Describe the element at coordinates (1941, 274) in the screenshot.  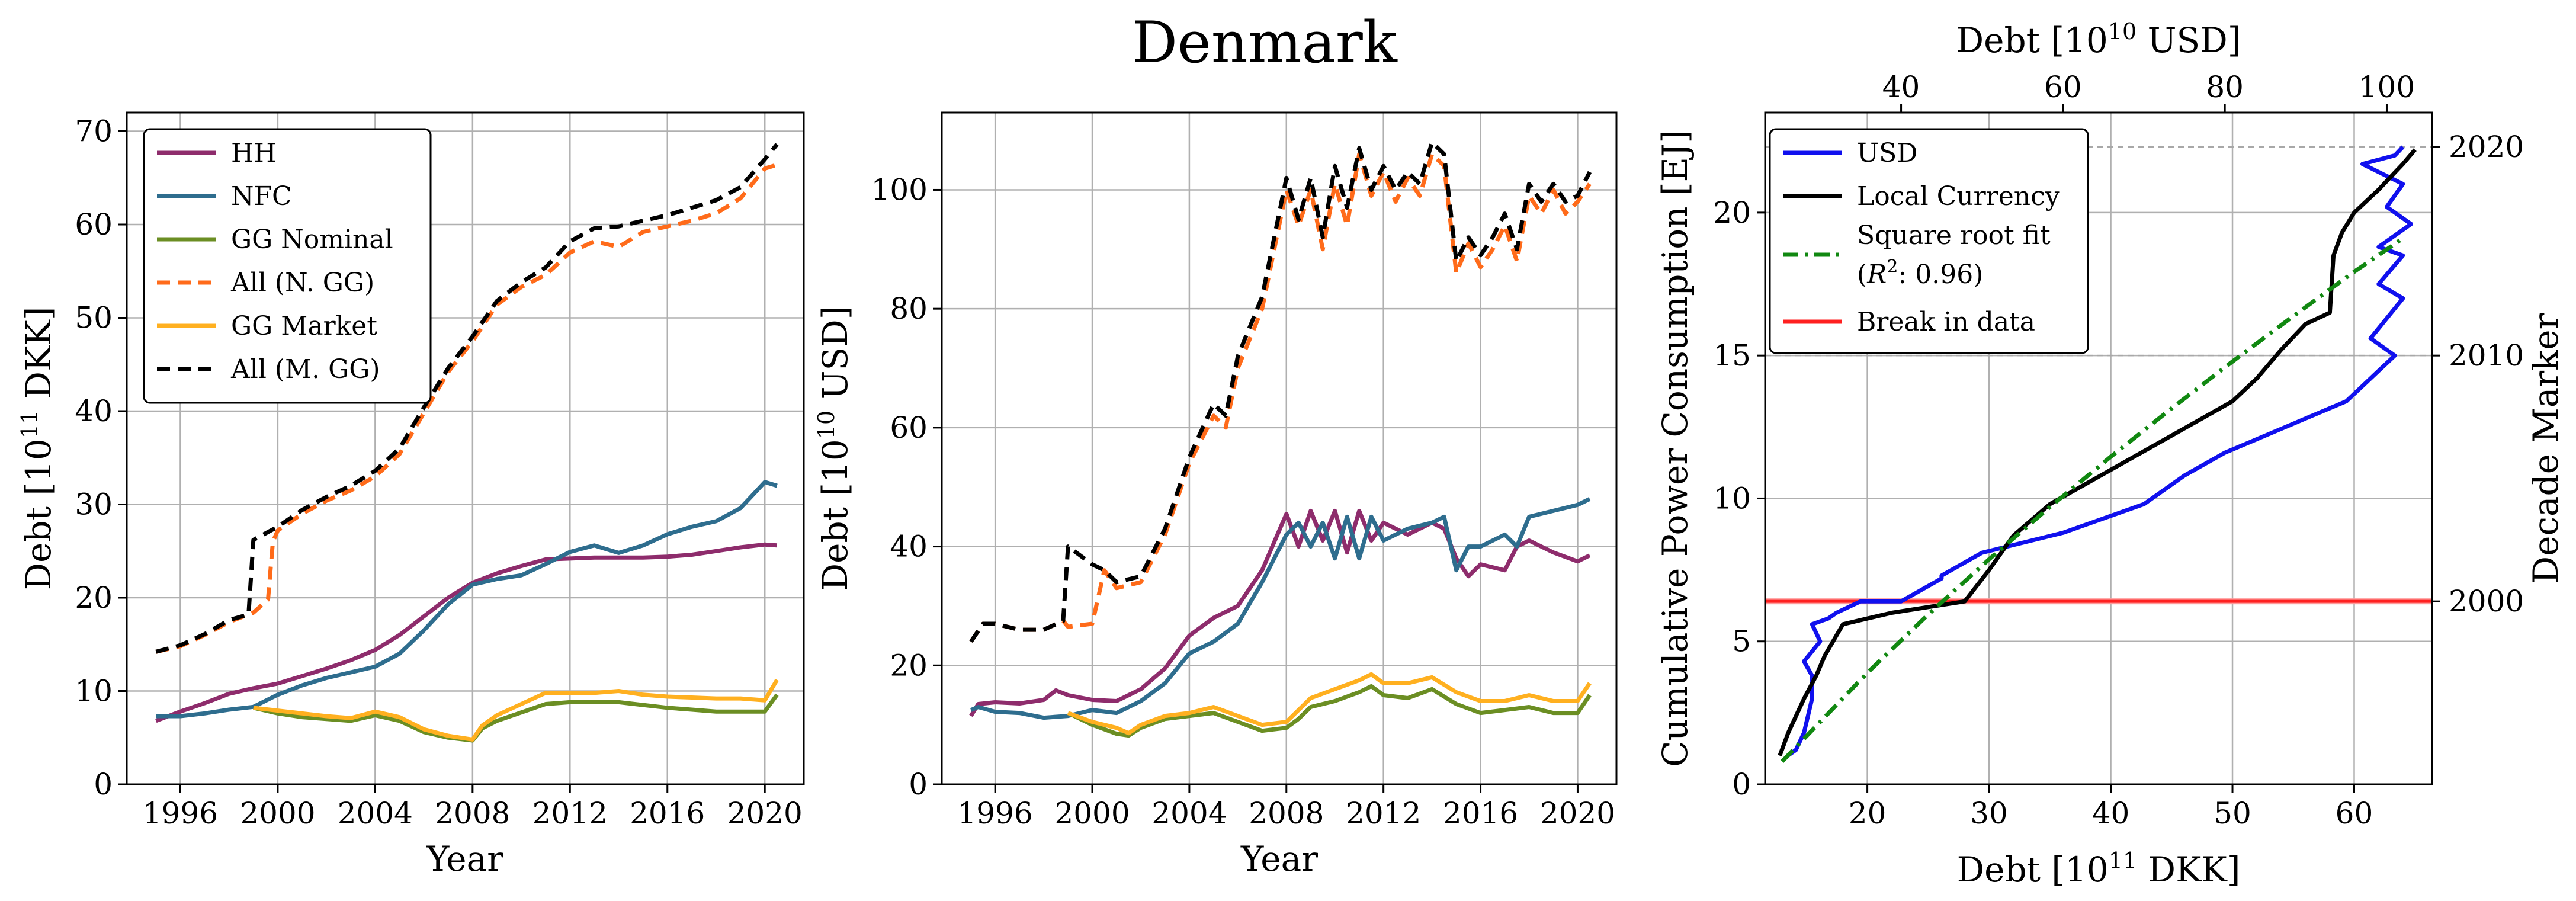
I see `right-legend-r-squared-part: : 0.96)` at that location.